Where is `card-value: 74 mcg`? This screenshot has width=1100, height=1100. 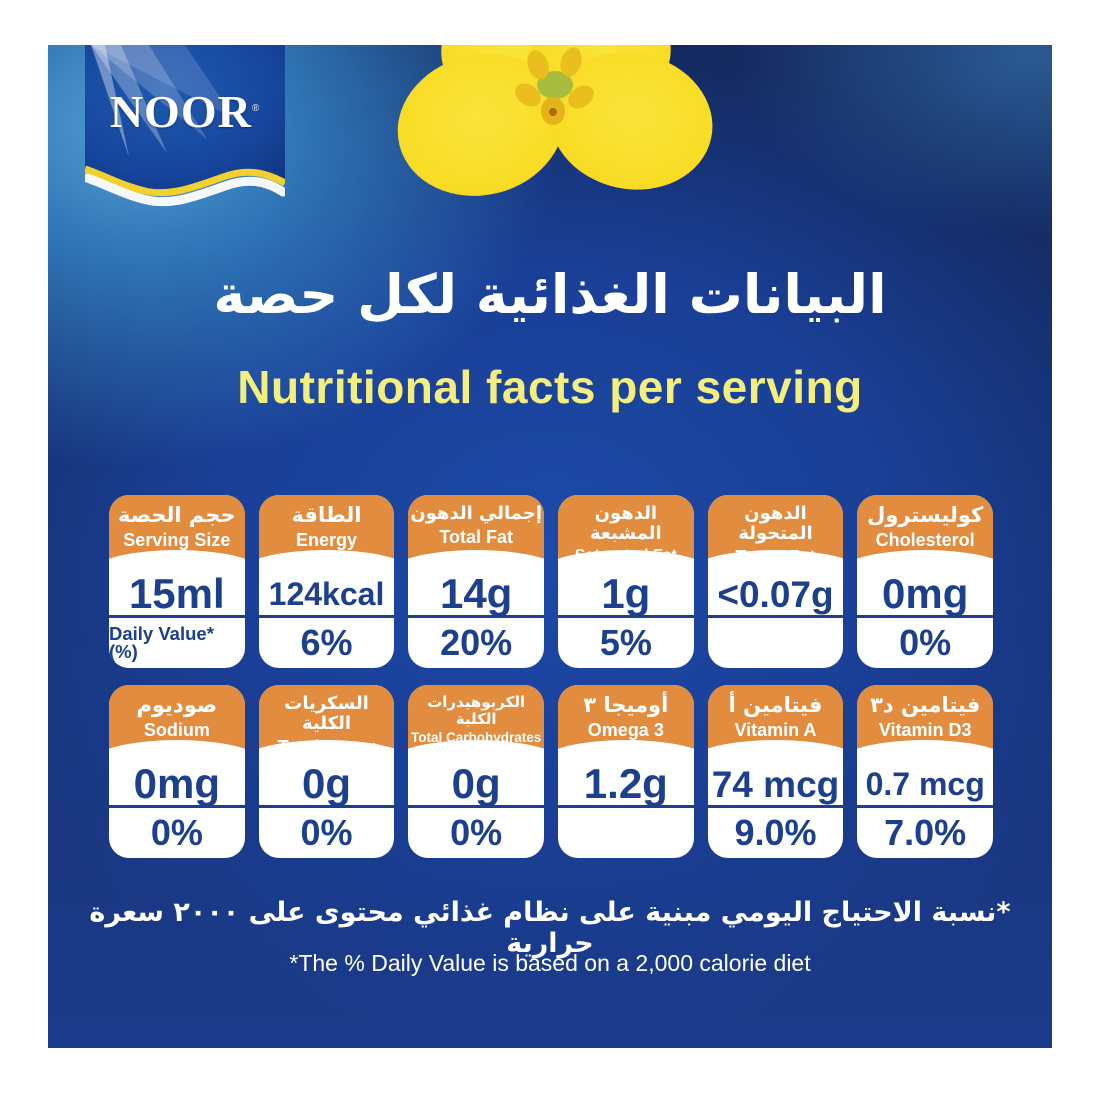
card-value: 74 mcg is located at coordinates (775, 784).